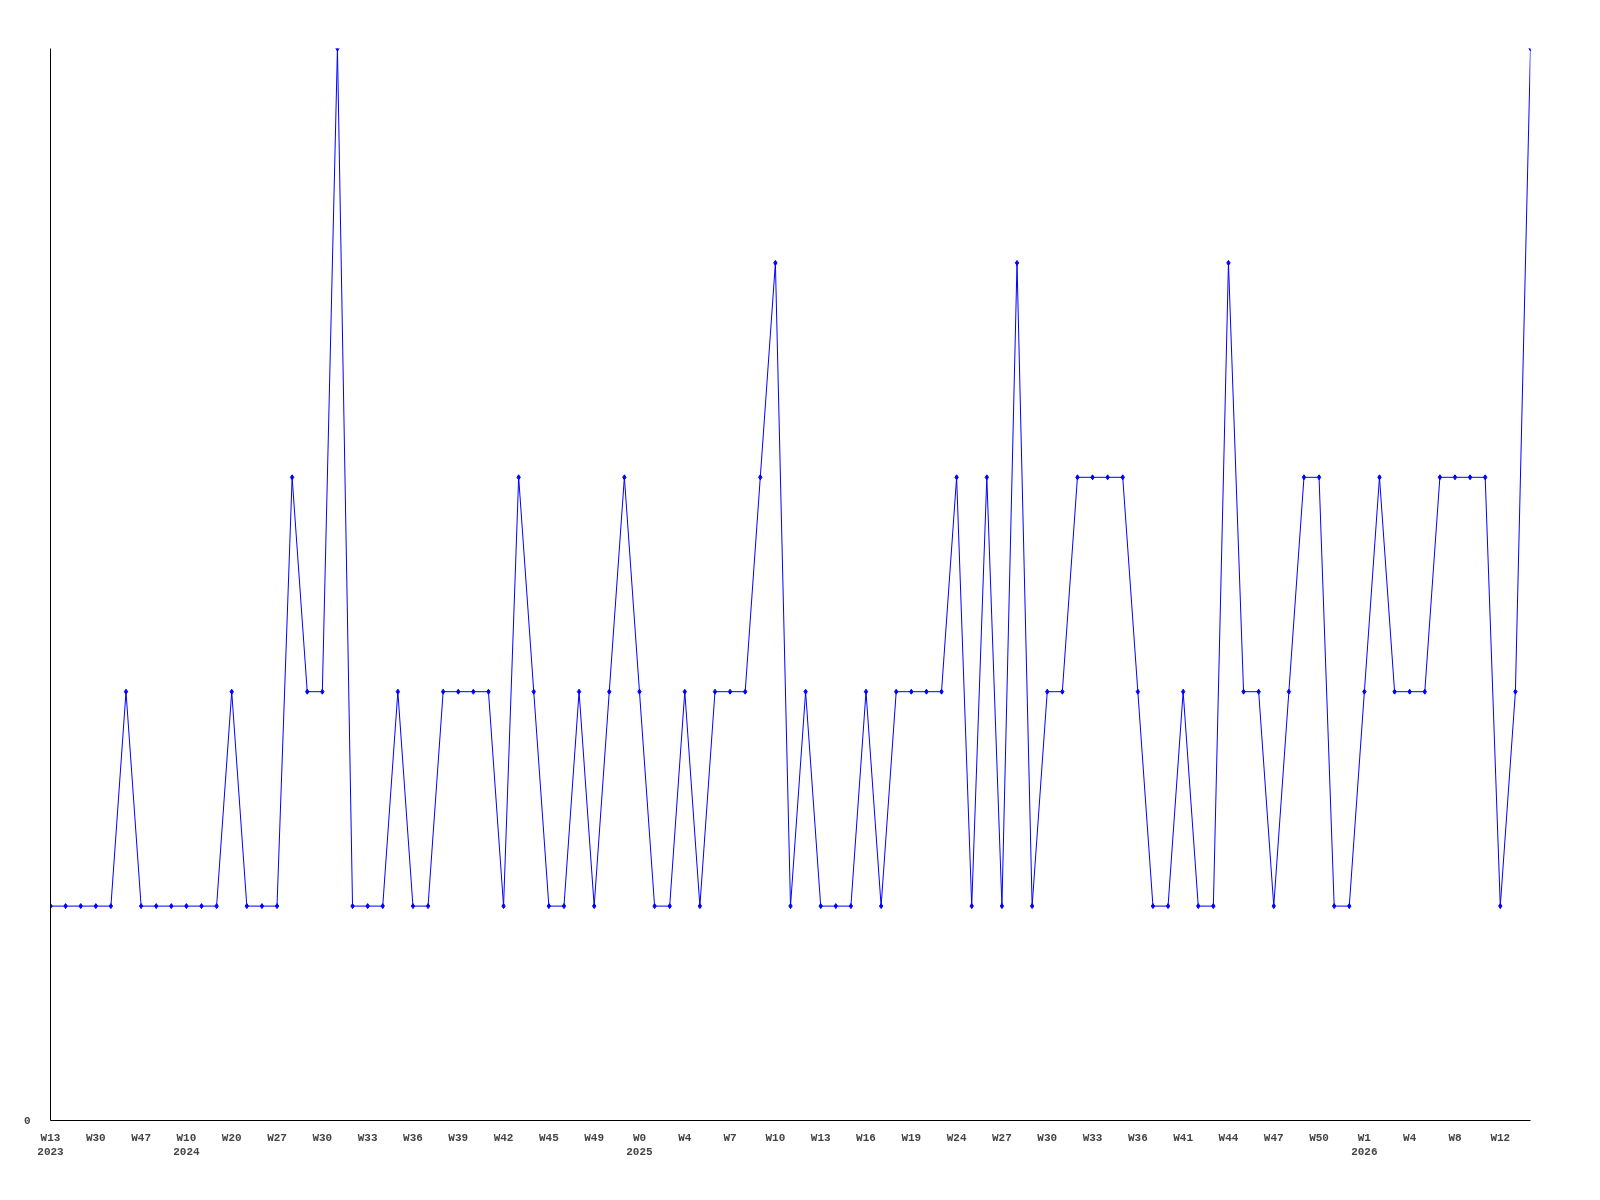 This screenshot has height=1200, width=1600. I want to click on x-tick-label: W7, so click(730, 1137).